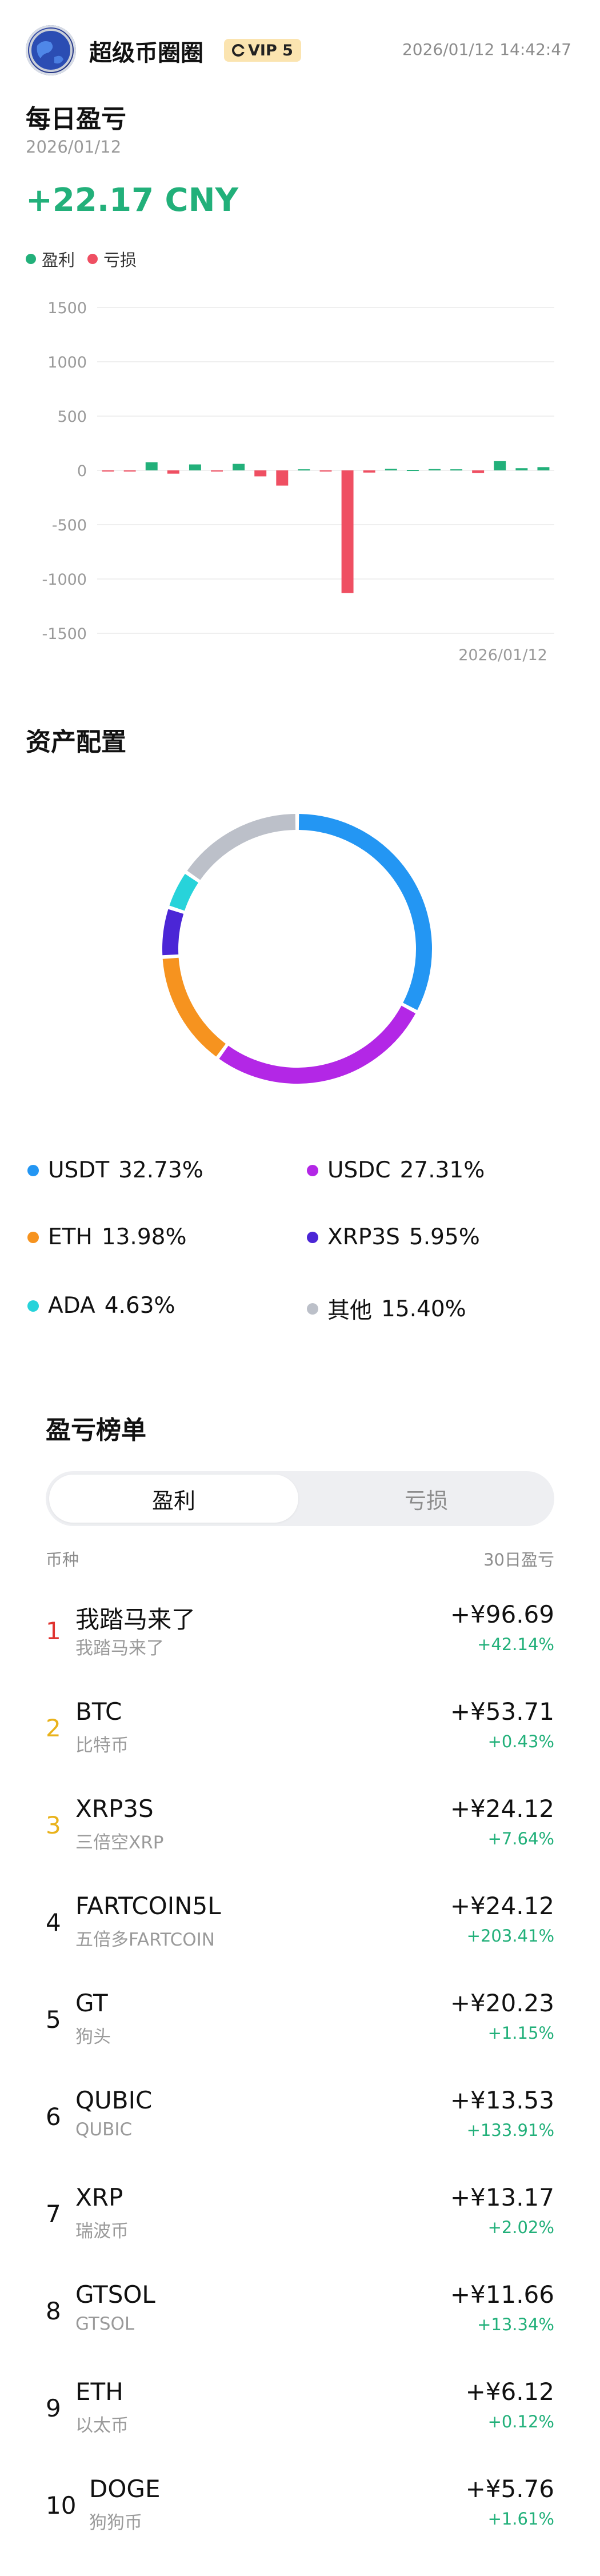 Image resolution: width=600 pixels, height=2576 pixels. What do you see at coordinates (300, 2019) in the screenshot?
I see `ranking-row: 5 GT 狗头 +¥20.23 +1.15%` at bounding box center [300, 2019].